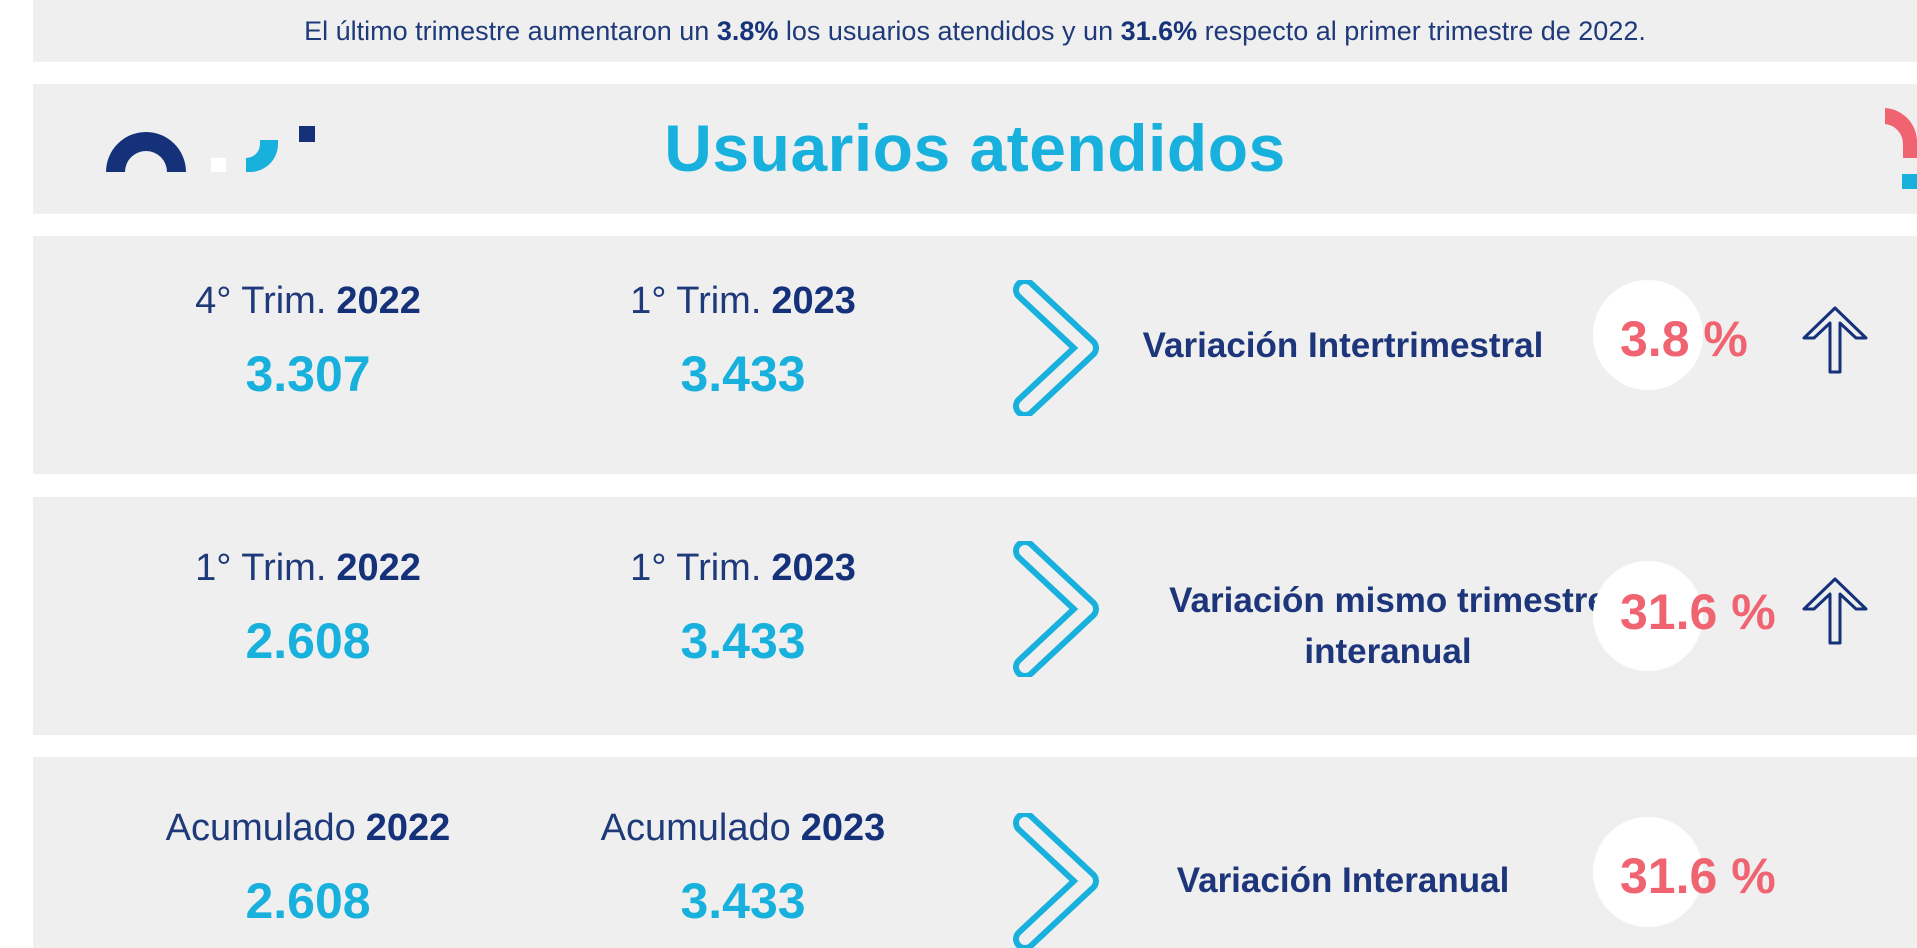 This screenshot has height=948, width=1917. I want to click on period-previous: 4° Trim. 2022 3.307, so click(308, 341).